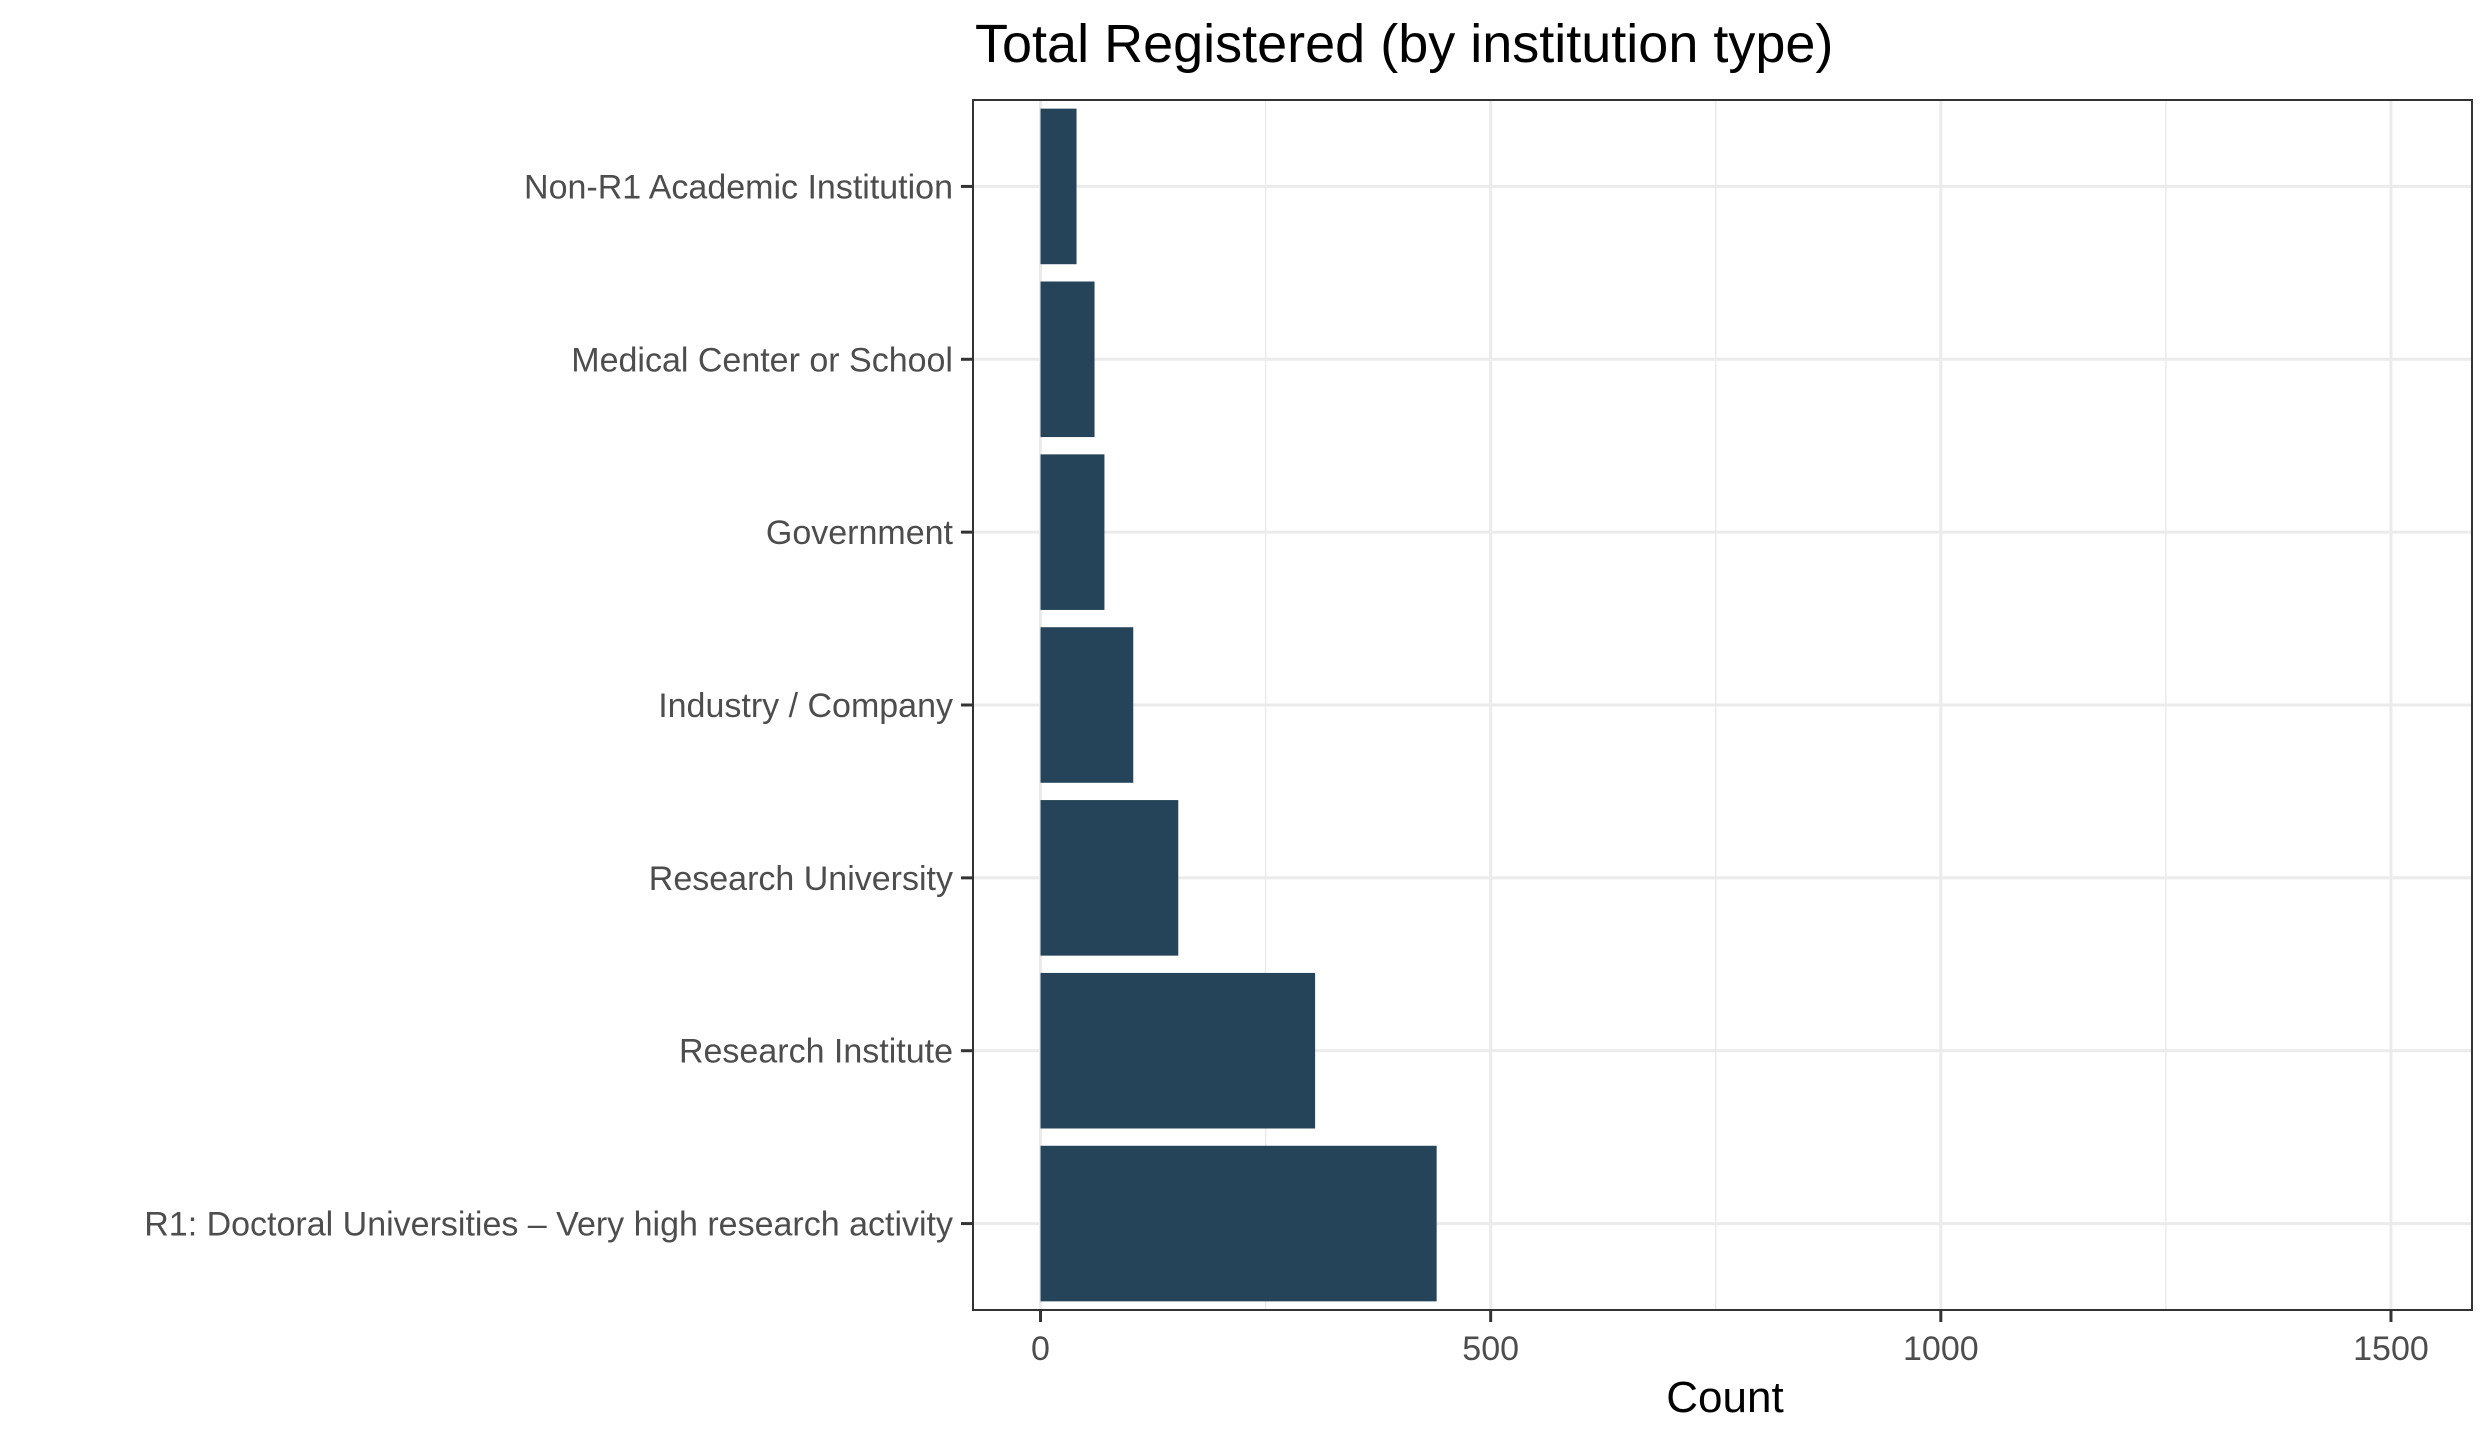  I want to click on y-tick-label: Non-R1 Academic Institution, so click(738, 187).